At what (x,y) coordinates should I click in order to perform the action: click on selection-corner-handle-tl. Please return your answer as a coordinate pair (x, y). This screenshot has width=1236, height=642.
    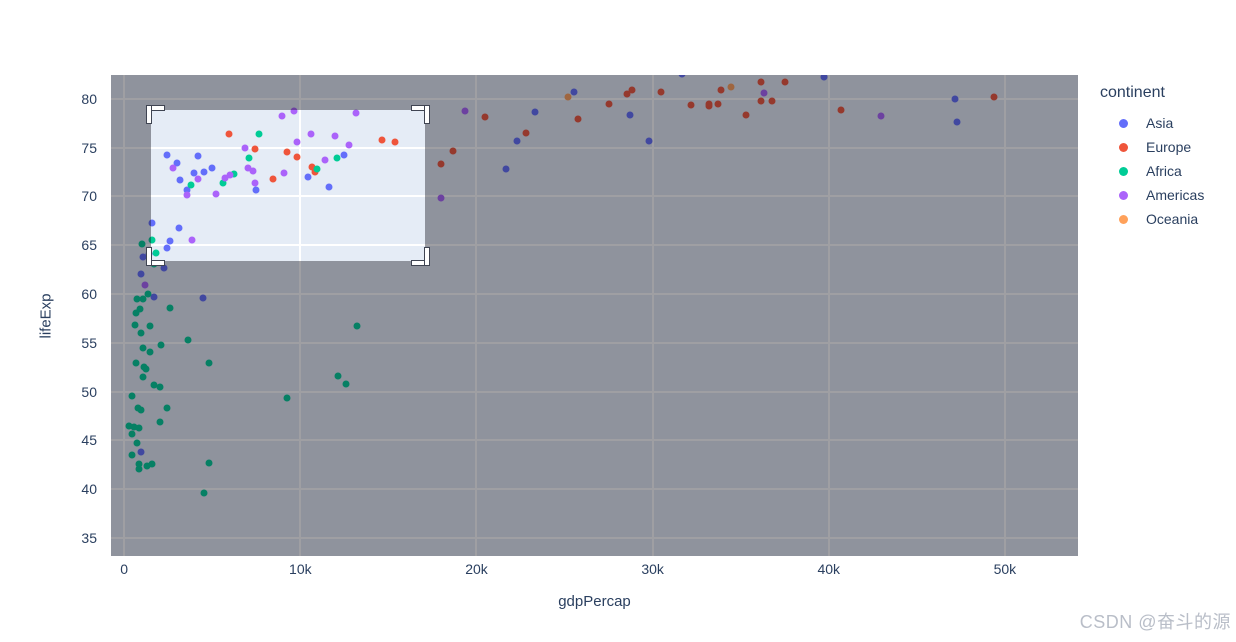
    Looking at the image, I should click on (156, 115).